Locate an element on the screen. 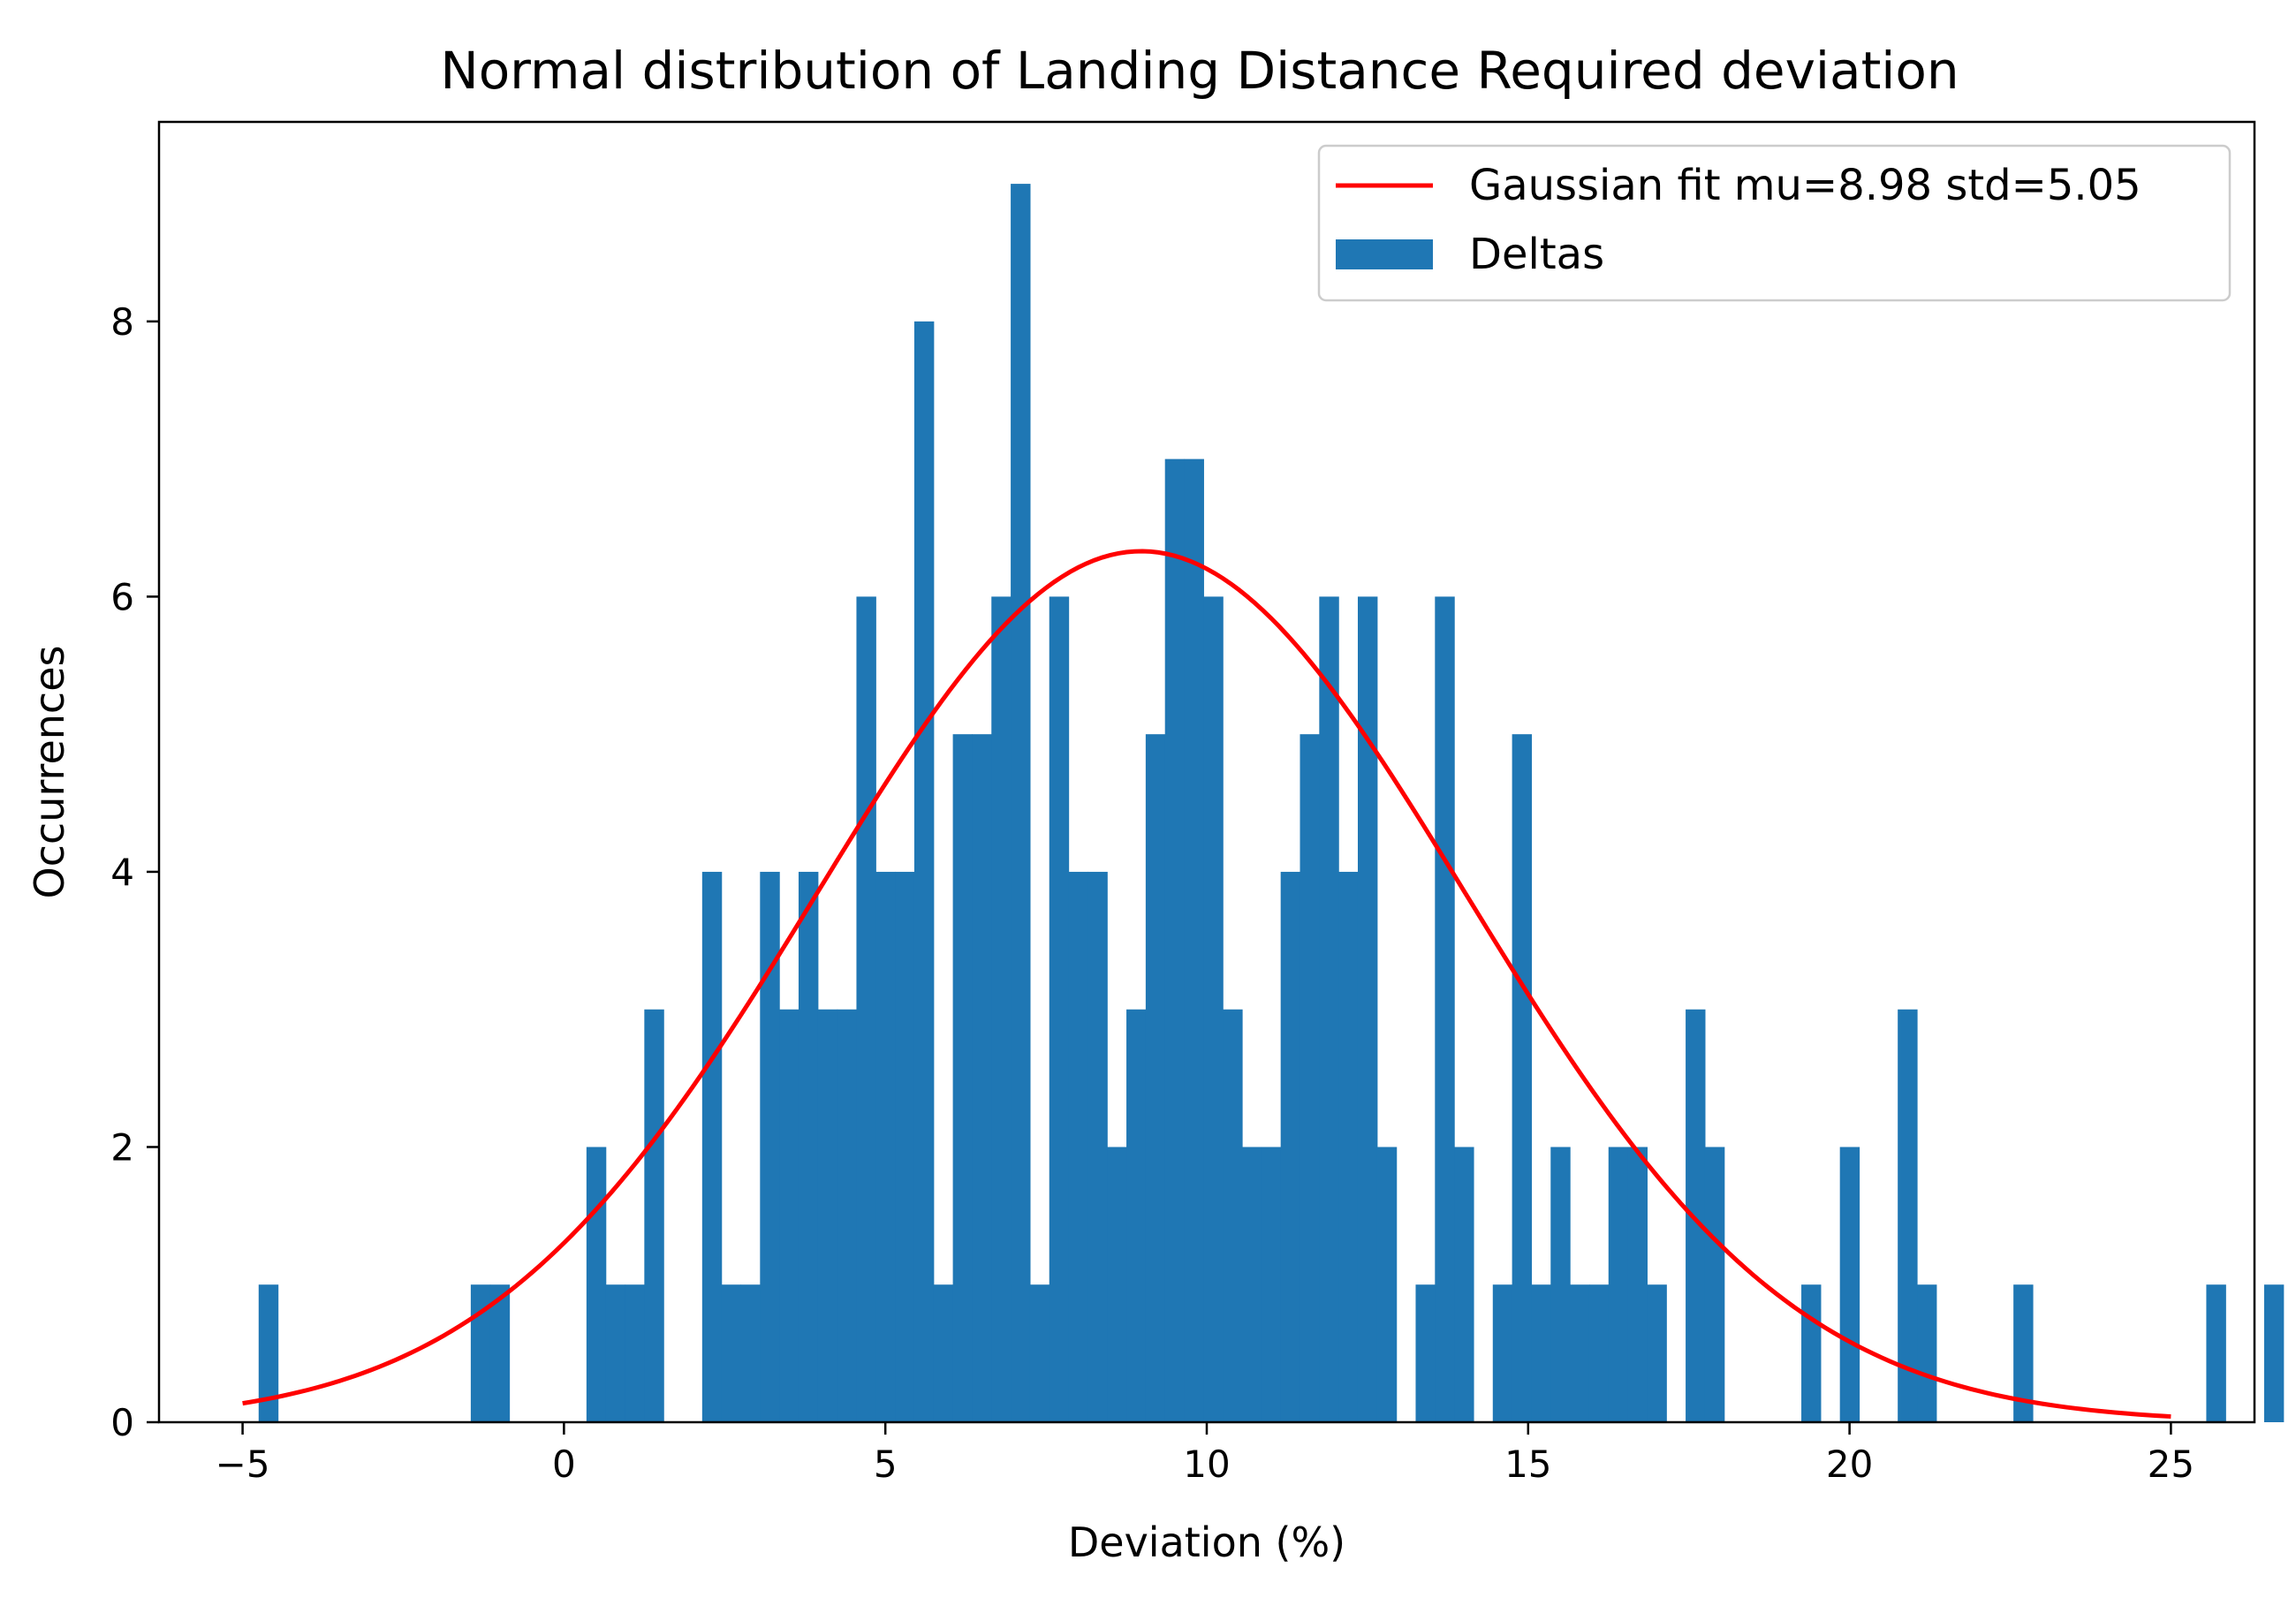 This screenshot has width=2296, height=1598. legend: Gaussian fit mu=8.98 std=5.05 Deltas is located at coordinates (1774, 223).